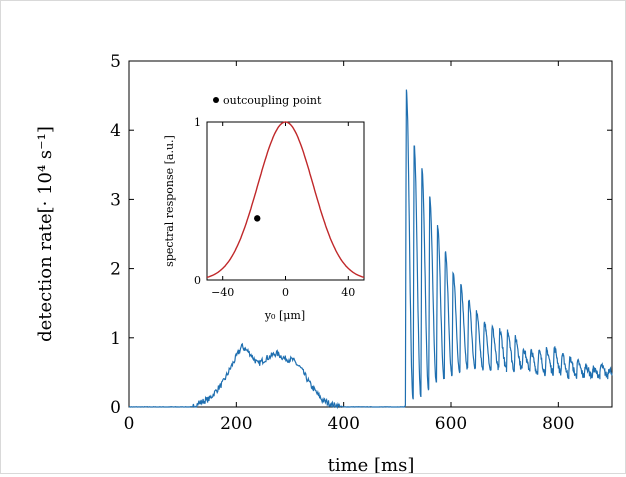  What do you see at coordinates (115, 200) in the screenshot?
I see `main-y-tick-label: 3` at bounding box center [115, 200].